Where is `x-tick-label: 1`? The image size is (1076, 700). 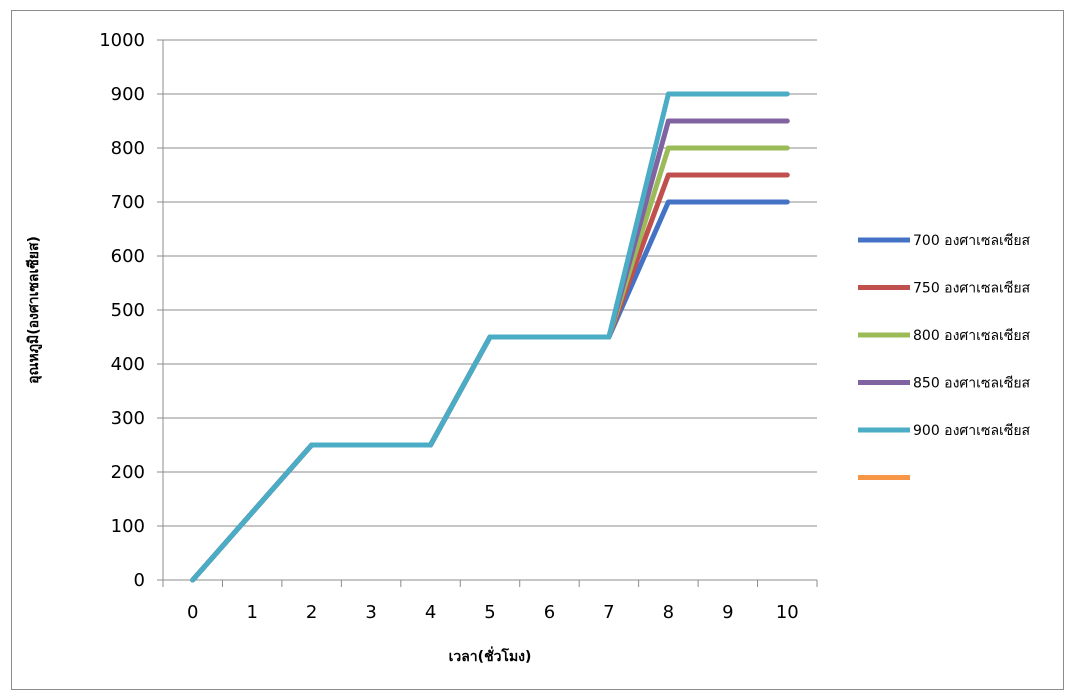 x-tick-label: 1 is located at coordinates (251, 612).